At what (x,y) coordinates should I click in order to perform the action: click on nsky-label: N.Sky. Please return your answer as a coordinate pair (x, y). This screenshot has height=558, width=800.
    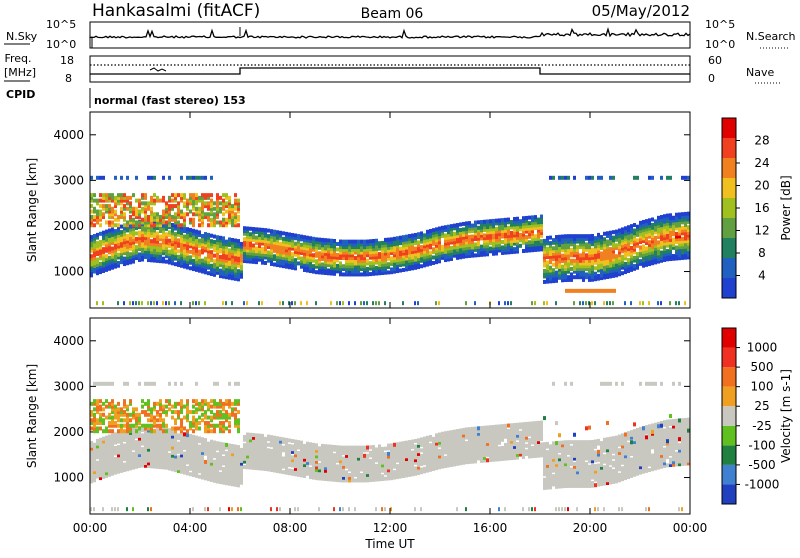
    Looking at the image, I should click on (22, 36).